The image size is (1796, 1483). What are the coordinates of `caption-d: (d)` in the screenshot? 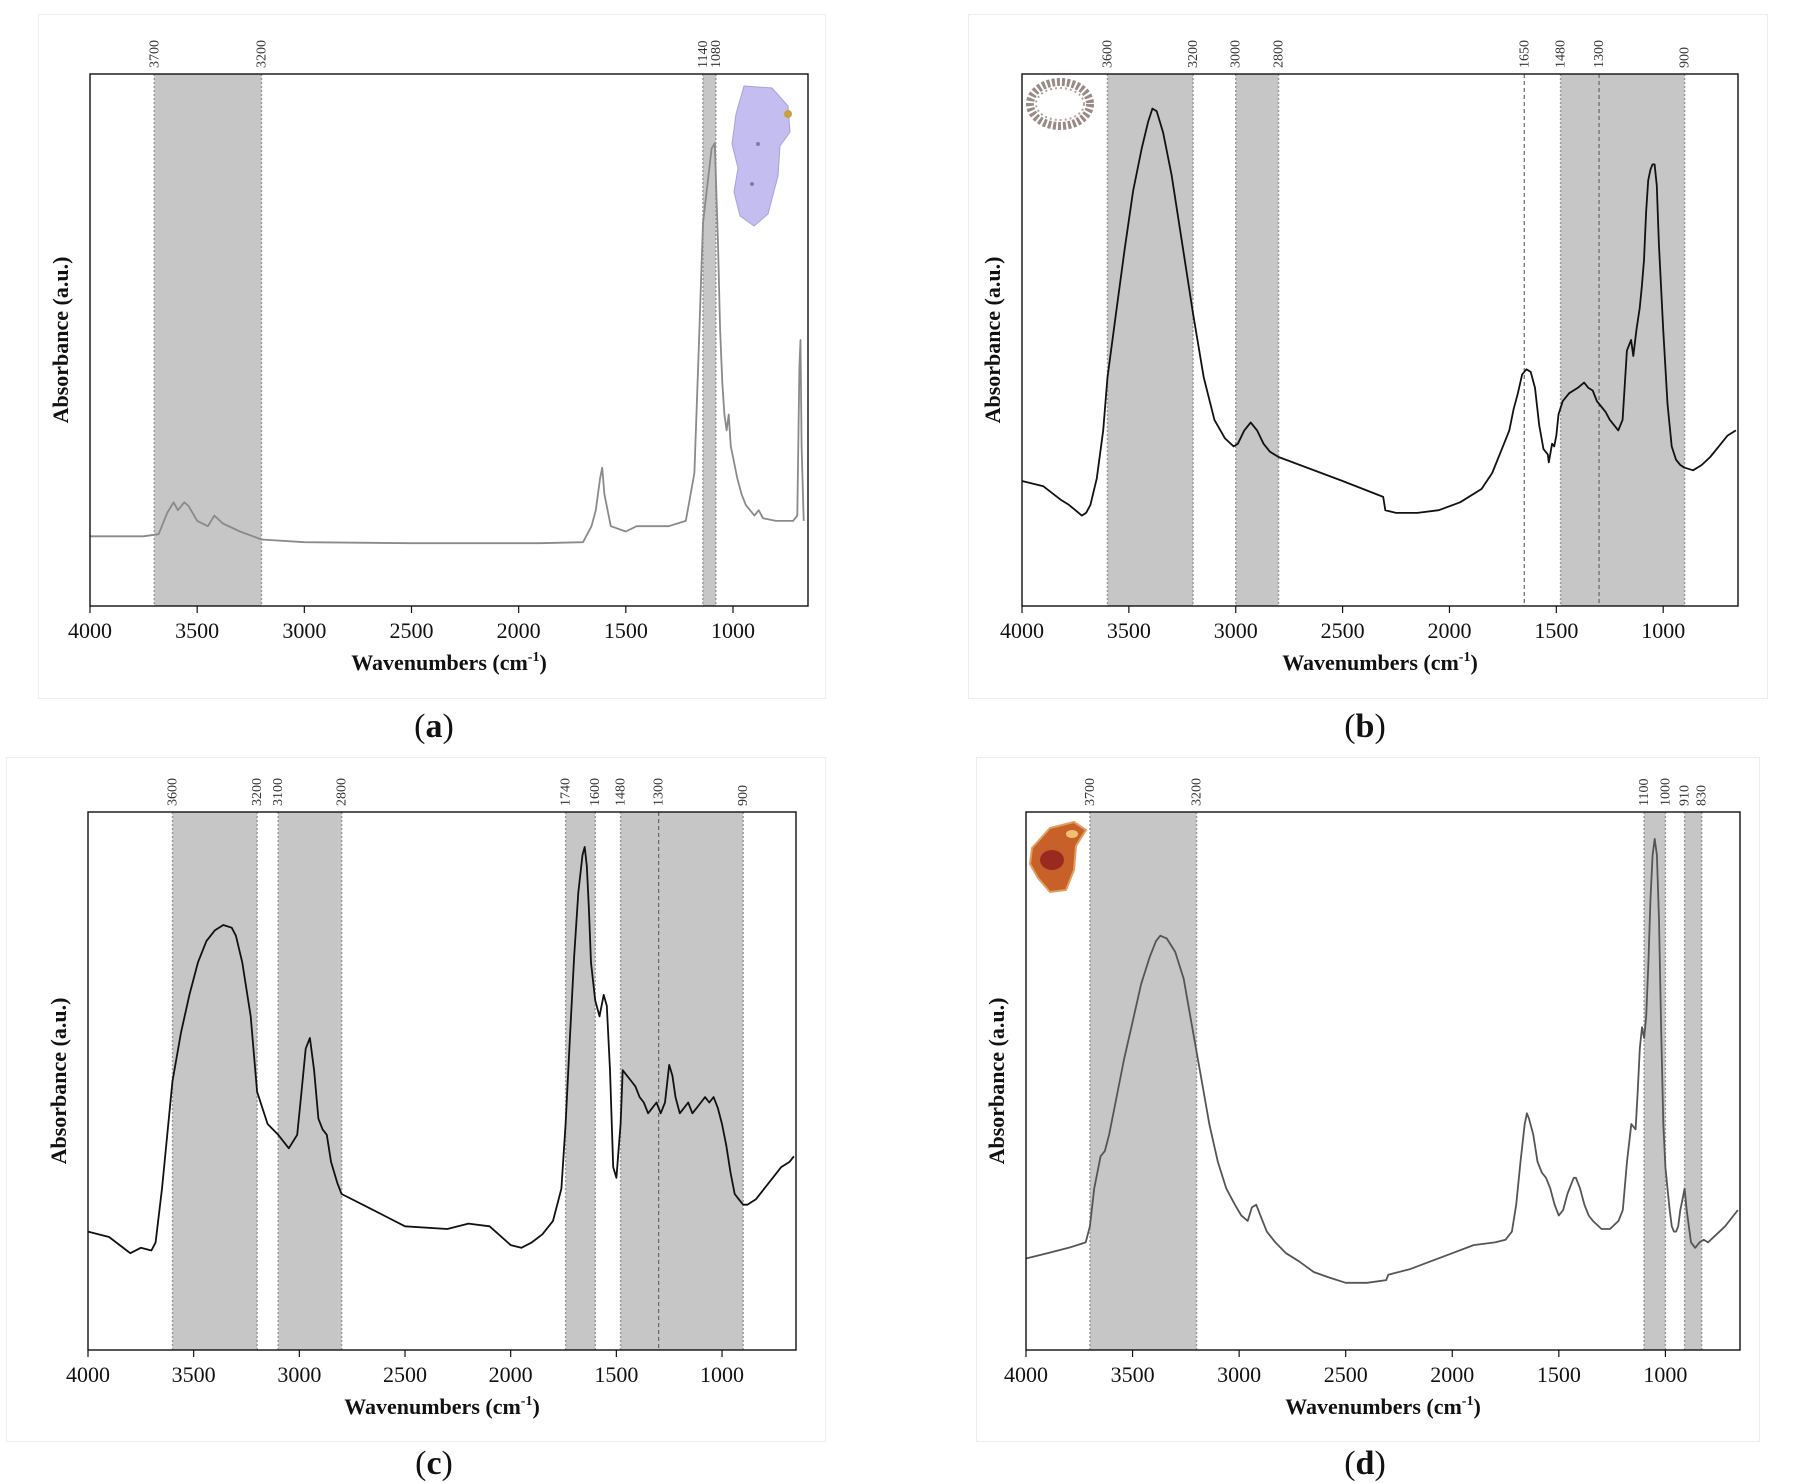 It's located at (1365, 1463).